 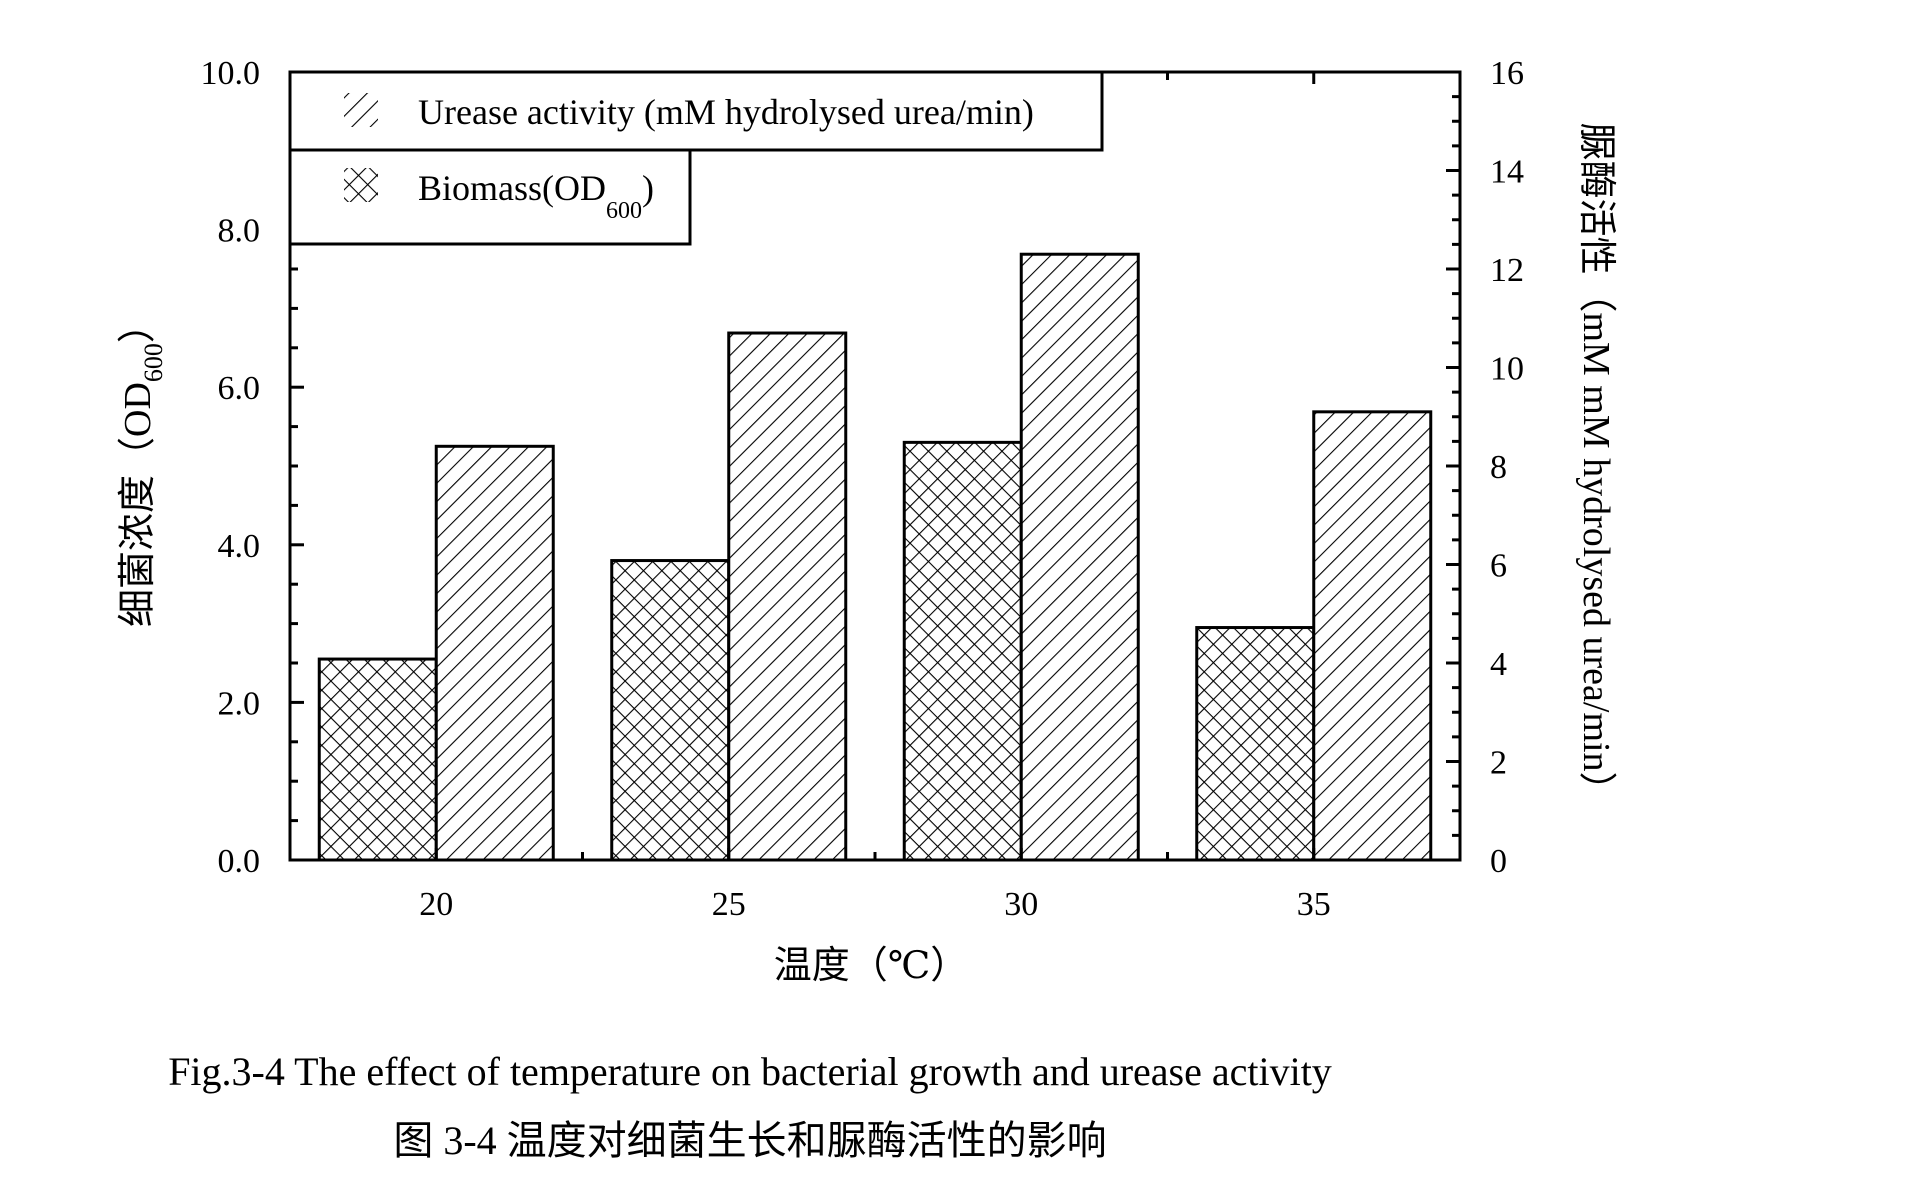 I want to click on legend-label-urease: Urease activity (mM hydrolysed urea/min), so click(x=726, y=112).